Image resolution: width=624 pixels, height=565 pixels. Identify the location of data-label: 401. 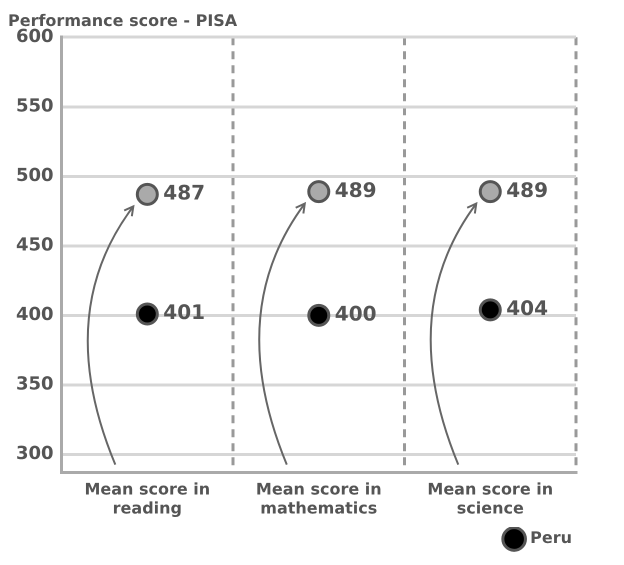
(184, 312).